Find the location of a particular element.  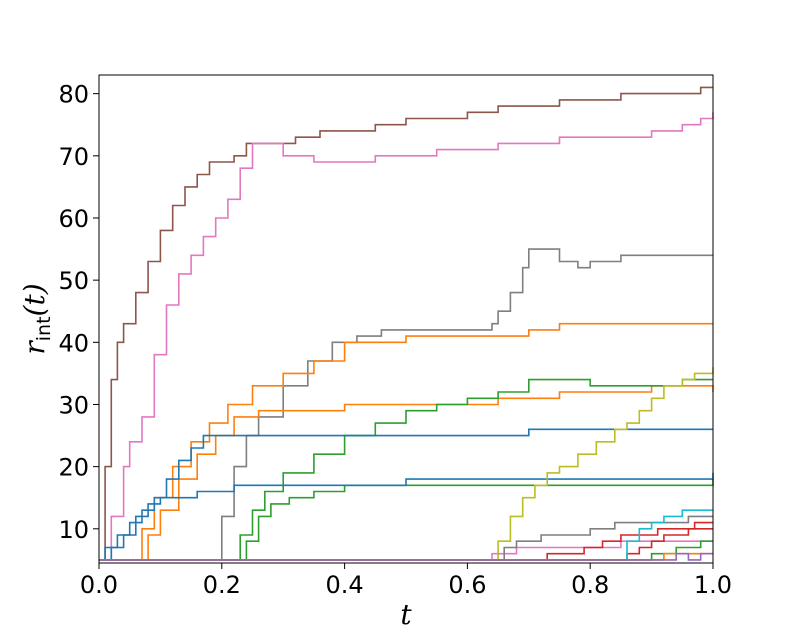

y-tick-label: 20 is located at coordinates (73, 468).